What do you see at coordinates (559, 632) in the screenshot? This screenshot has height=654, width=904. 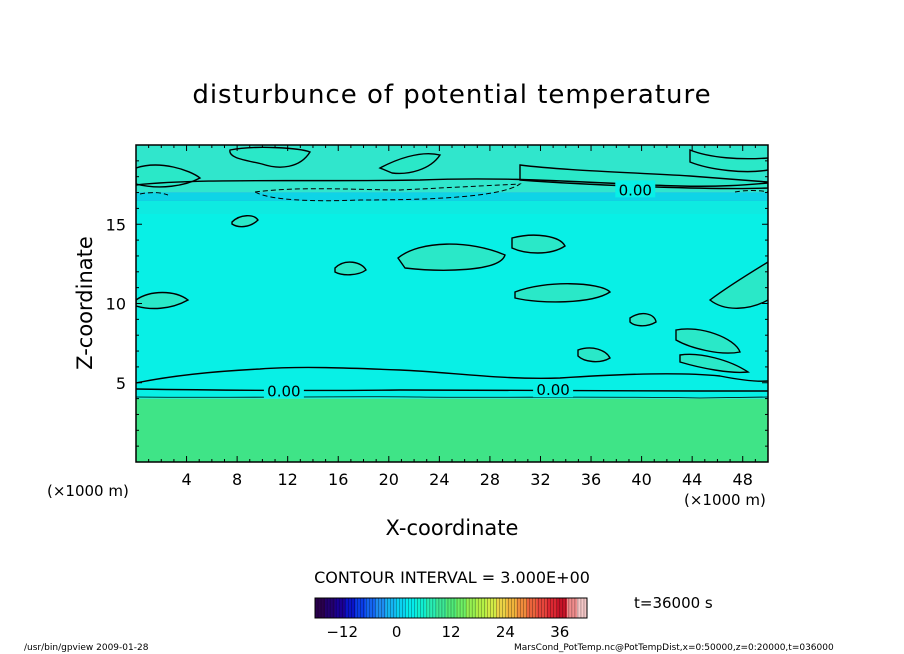 I see `colorbar-tick-label: 36` at bounding box center [559, 632].